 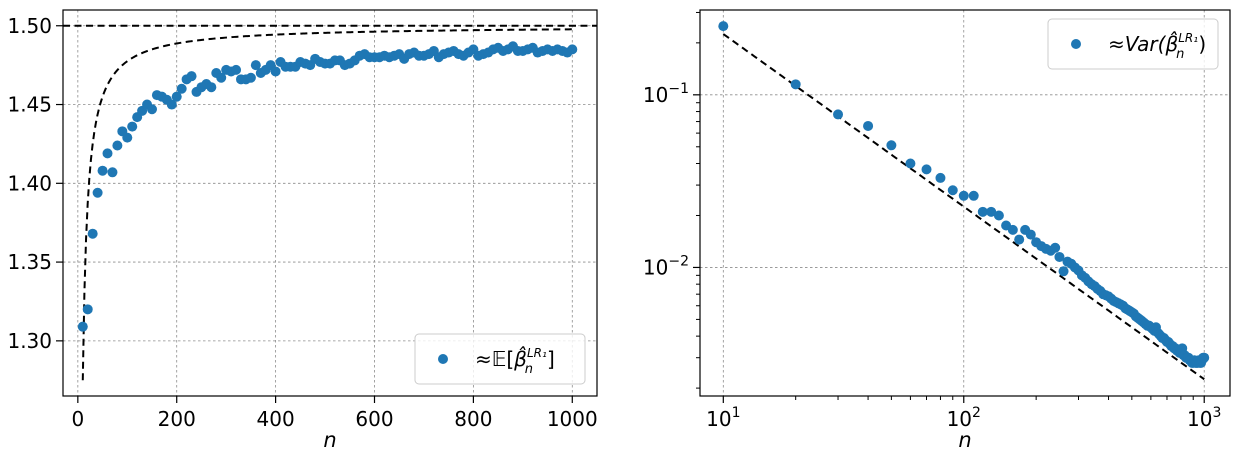 What do you see at coordinates (276, 419) in the screenshot?
I see `x-tick-label: 400` at bounding box center [276, 419].